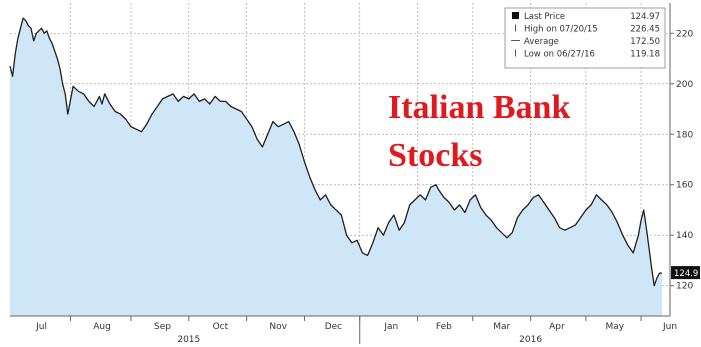 The image size is (701, 347). I want to click on legend-box, so click(585, 38).